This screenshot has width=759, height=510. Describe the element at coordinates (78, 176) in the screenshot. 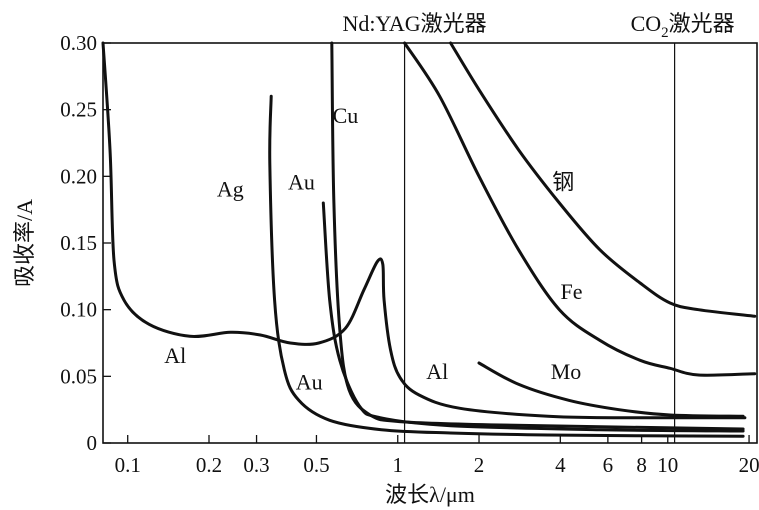

I see `y-tick-label: 0.20` at that location.